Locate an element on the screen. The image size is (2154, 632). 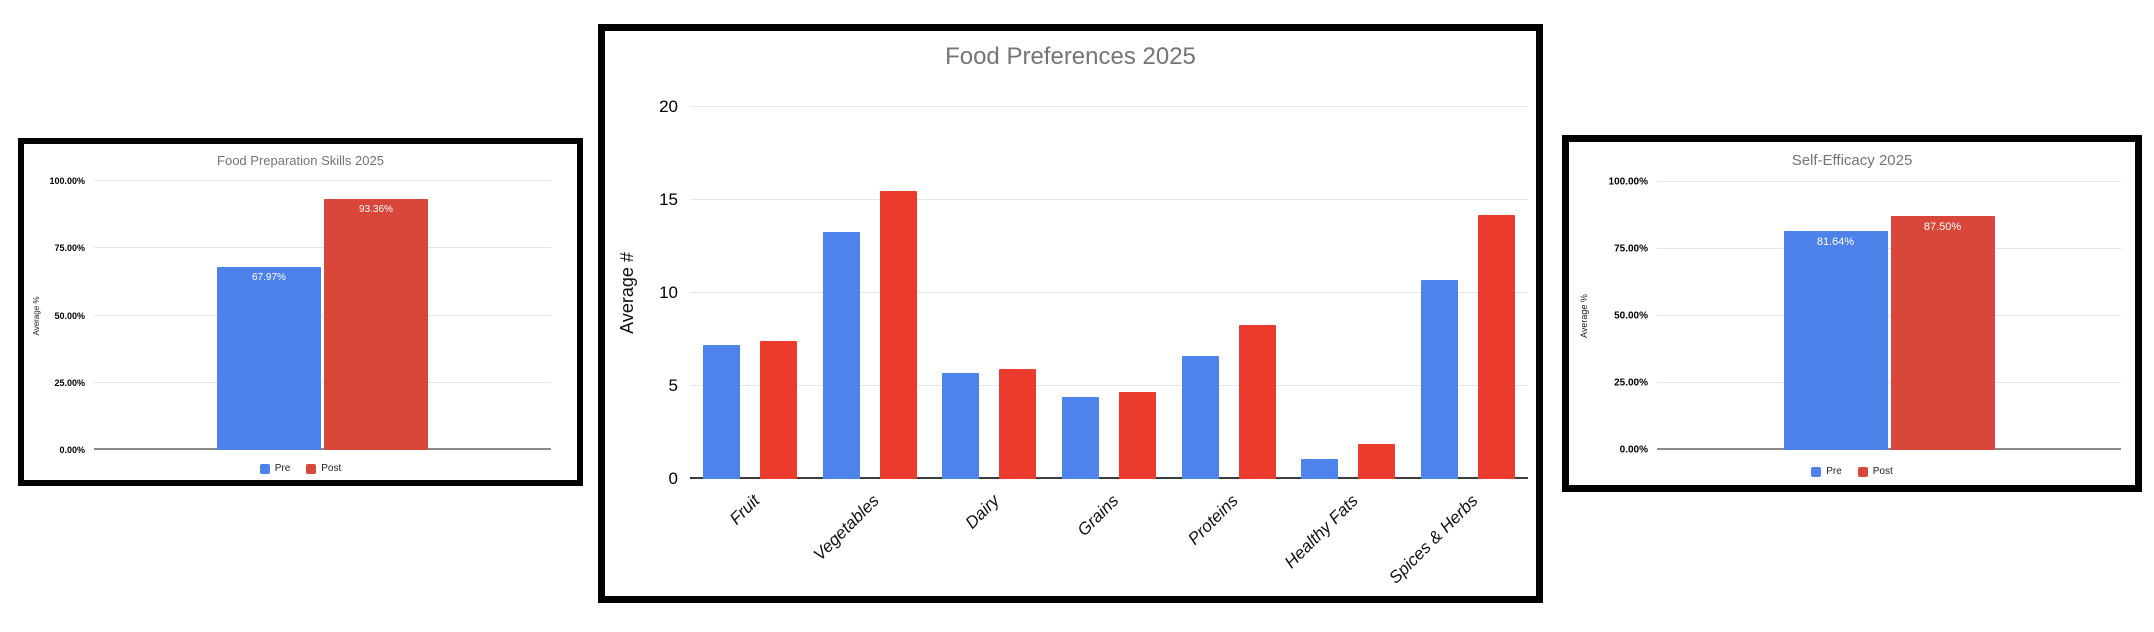
y-tick-label: 15 is located at coordinates (668, 199).